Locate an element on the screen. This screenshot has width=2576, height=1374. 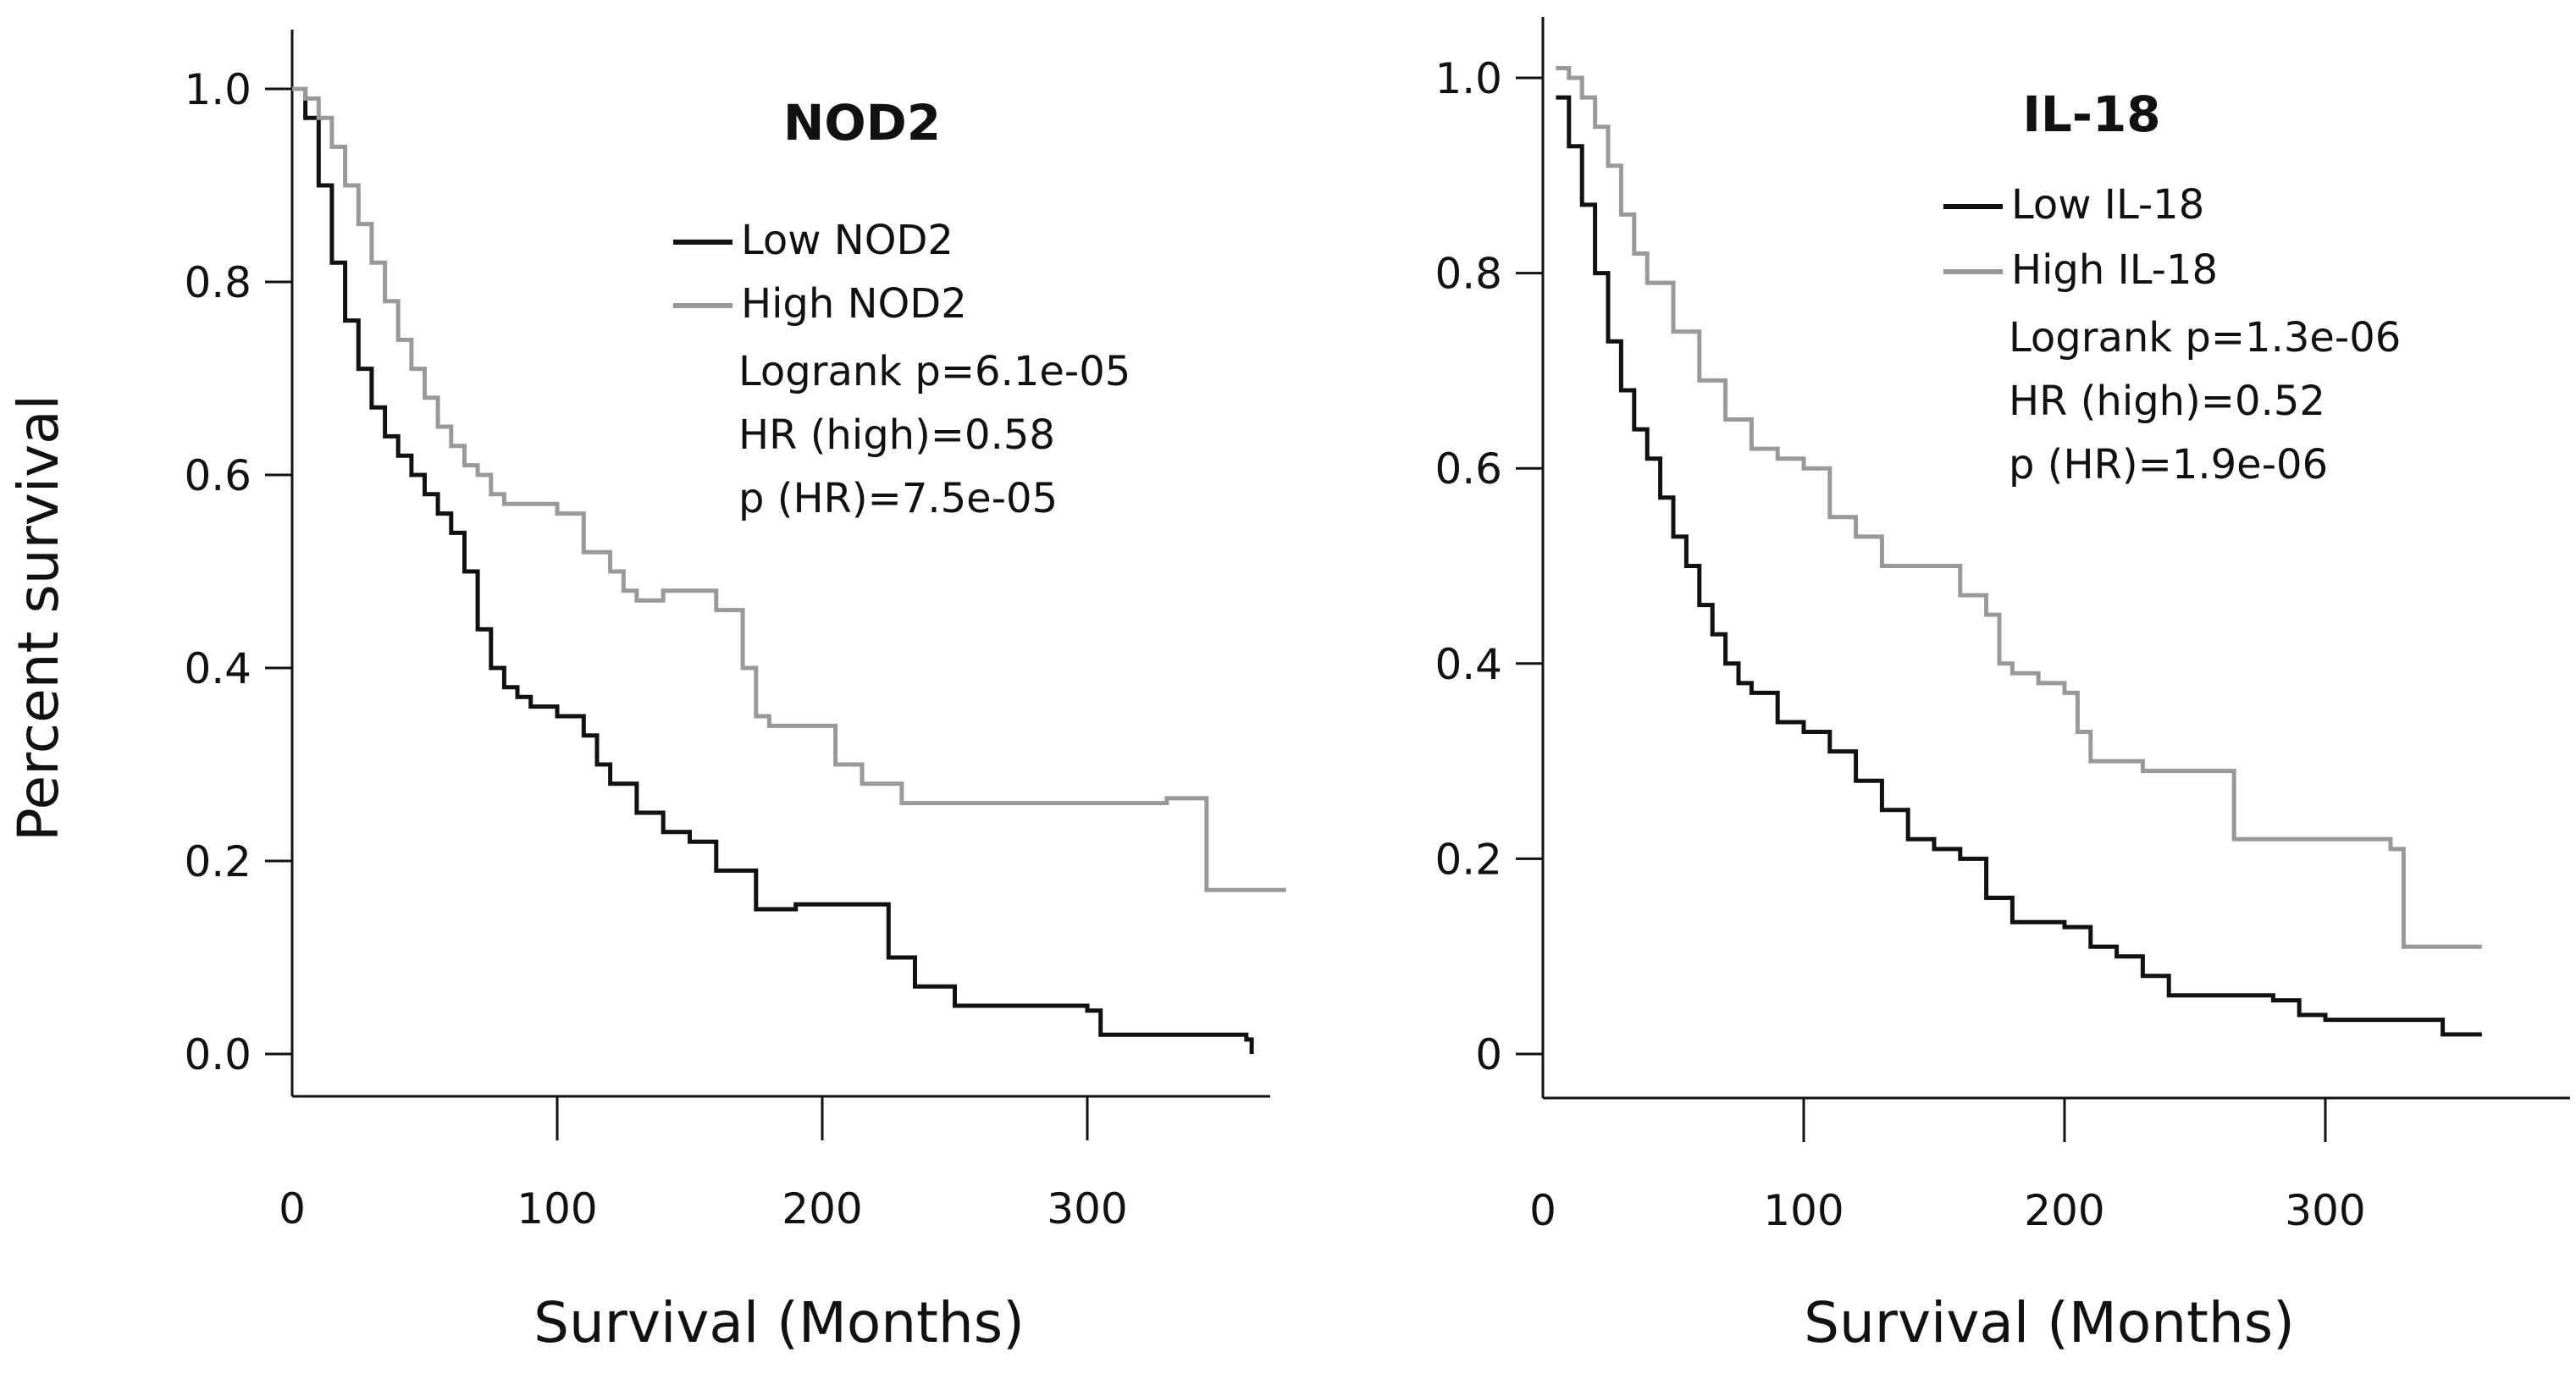
il18-y-tick-label: 0.6 is located at coordinates (1468, 469).